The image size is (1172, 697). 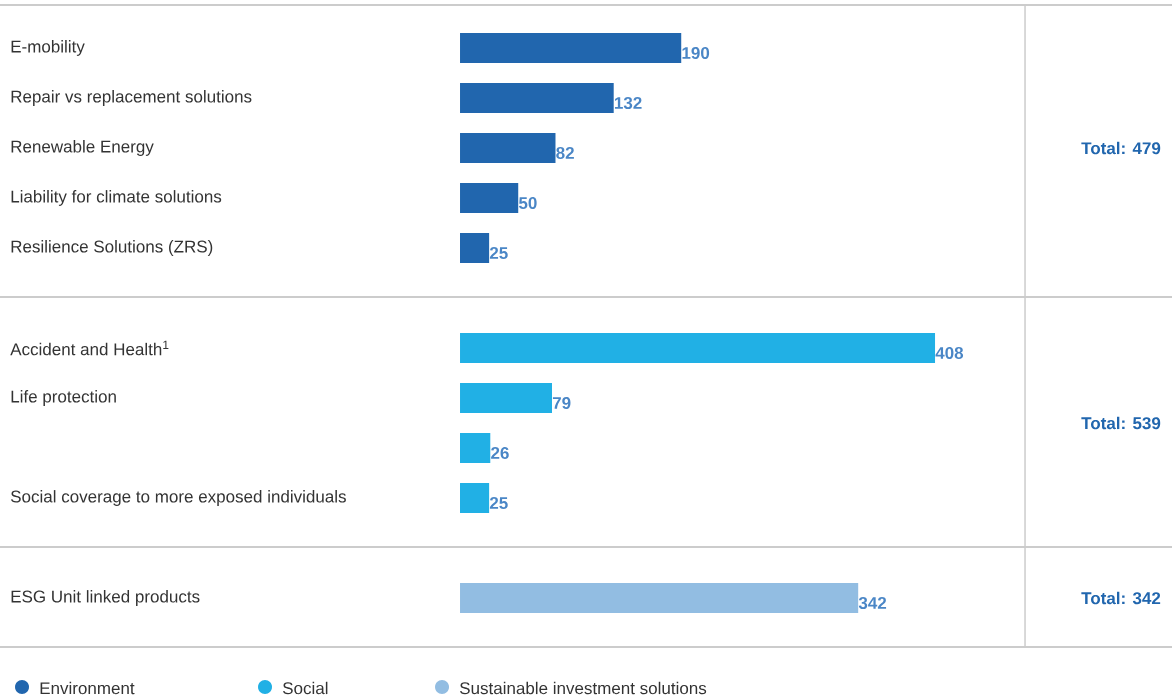 What do you see at coordinates (105, 598) in the screenshot?
I see `y-tick-label: ESG Unit linked products` at bounding box center [105, 598].